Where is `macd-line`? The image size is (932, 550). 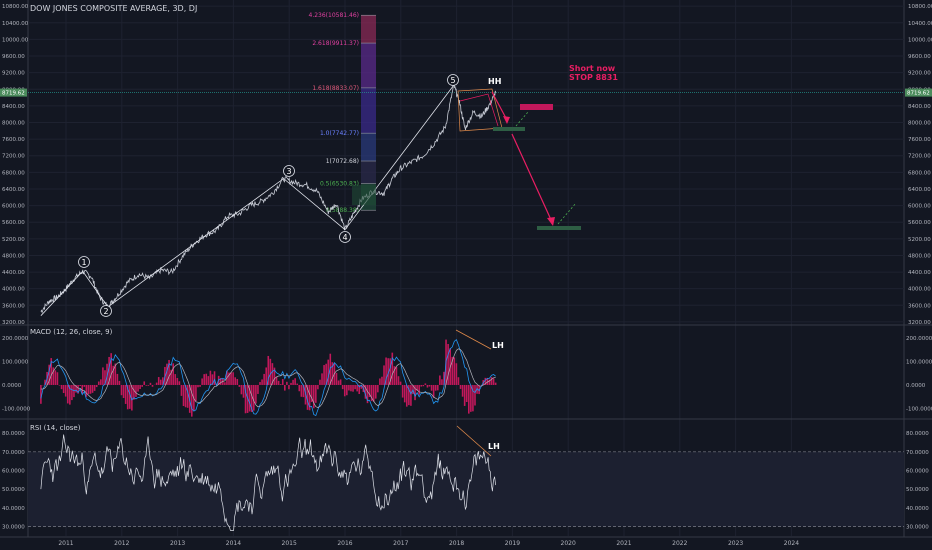
macd-line is located at coordinates (268, 377).